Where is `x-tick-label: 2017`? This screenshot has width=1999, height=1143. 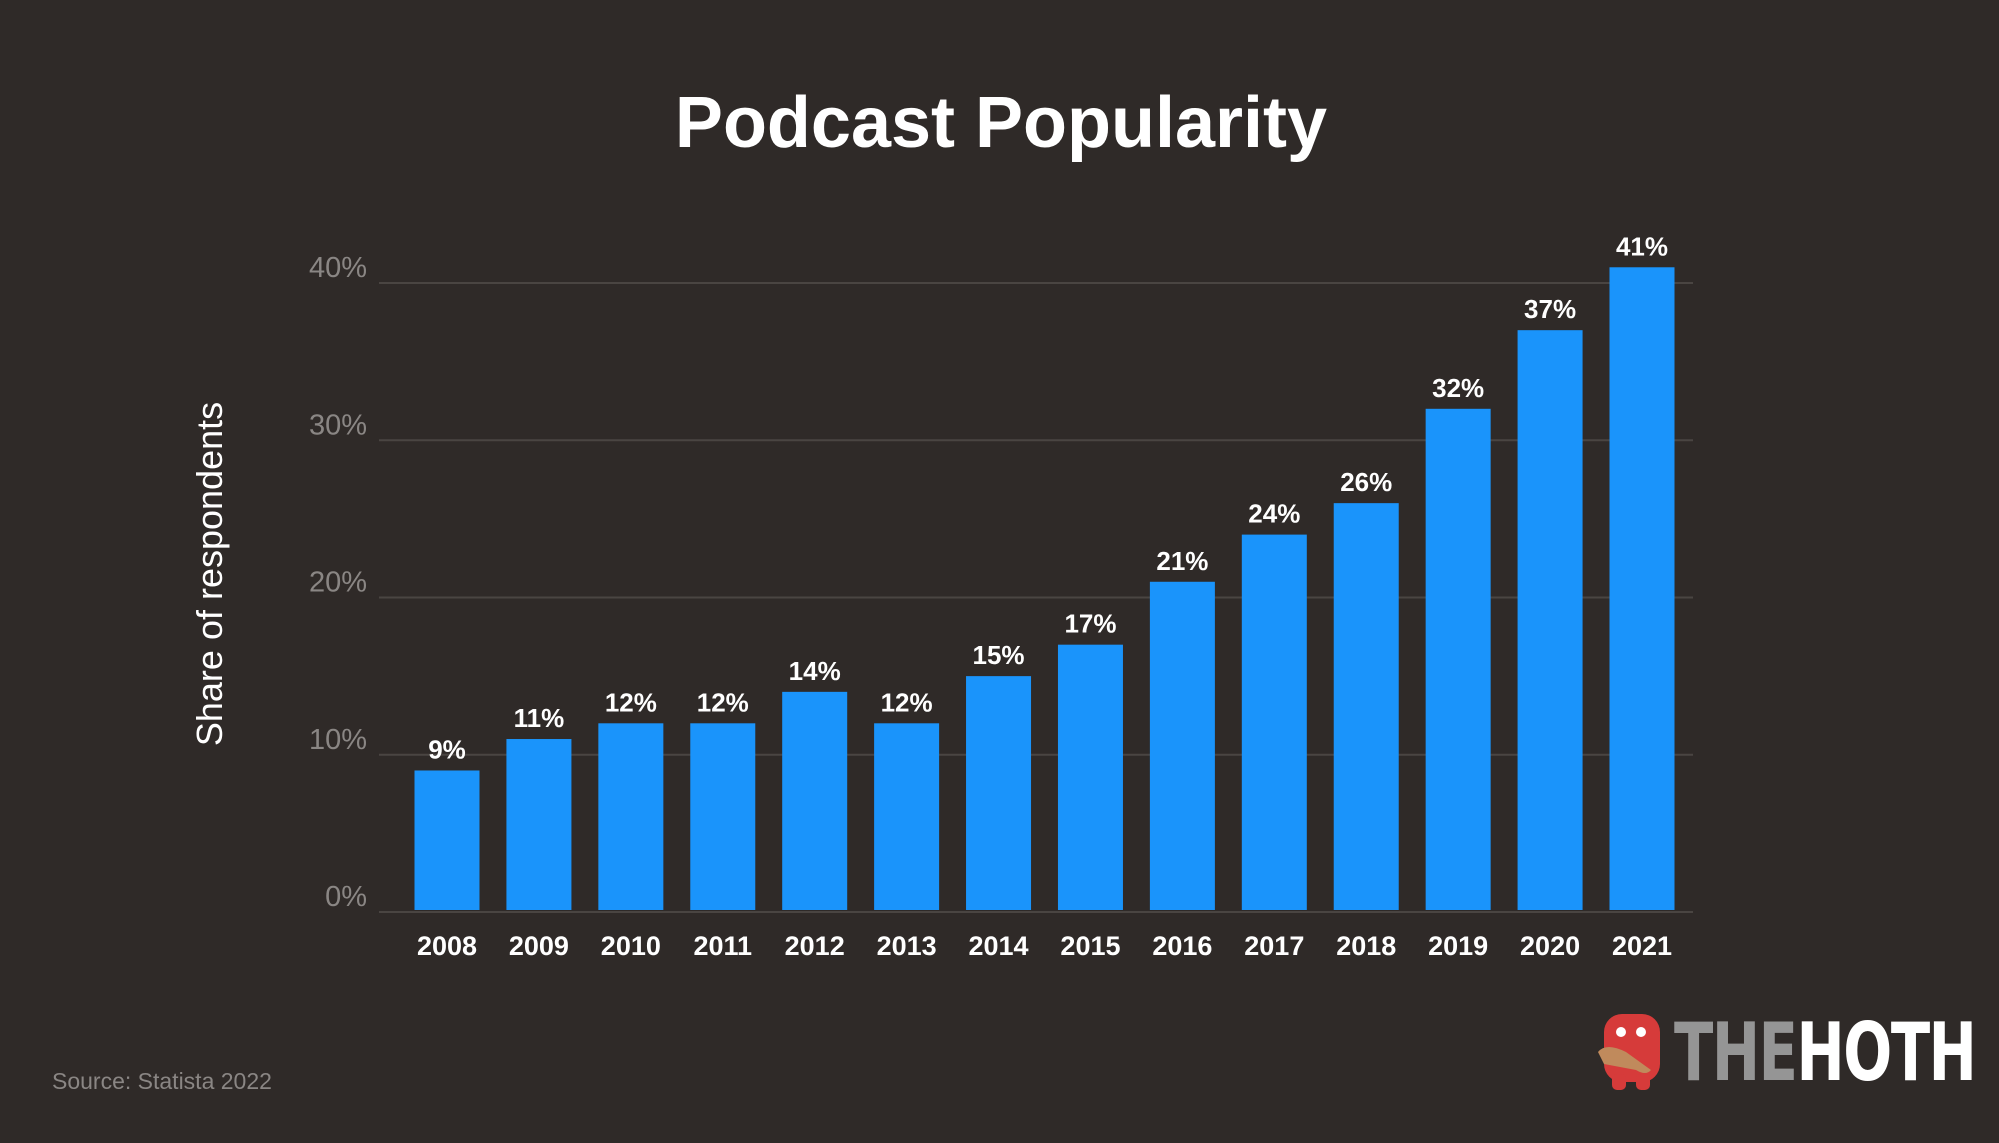
x-tick-label: 2017 is located at coordinates (1274, 946).